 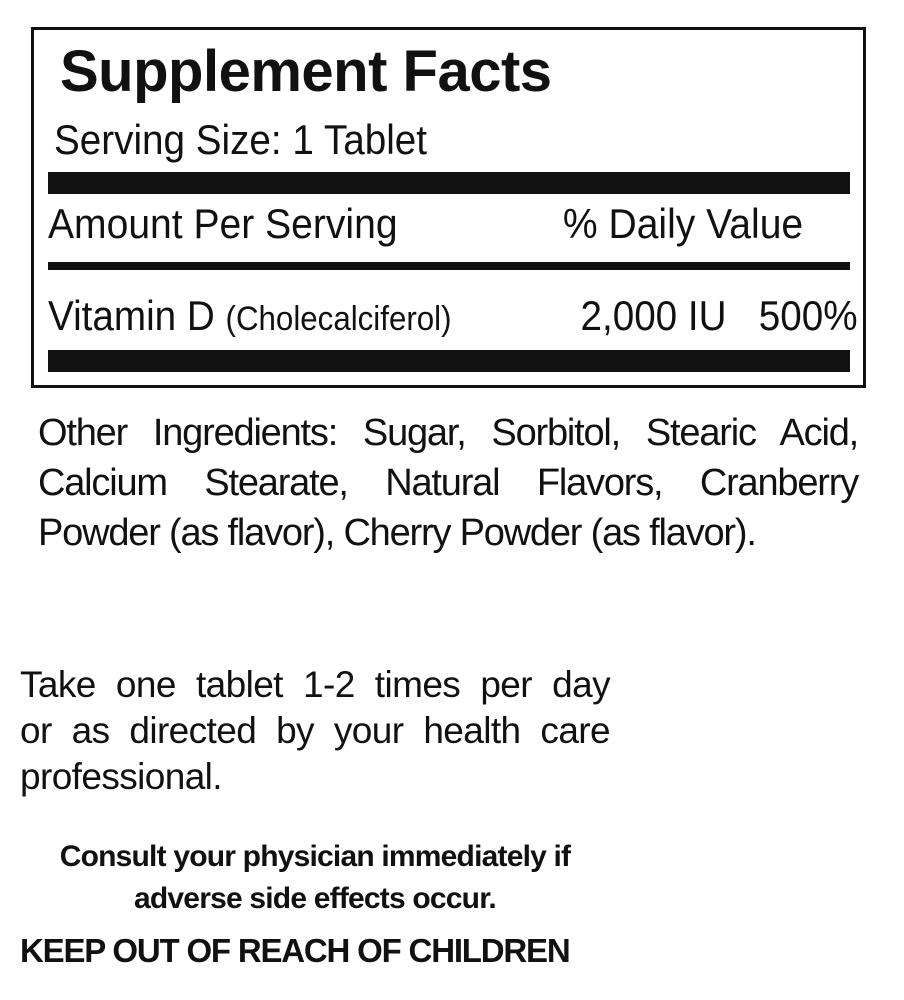 I want to click on amount-per-serving-label: Amount Per Serving, so click(x=223, y=223).